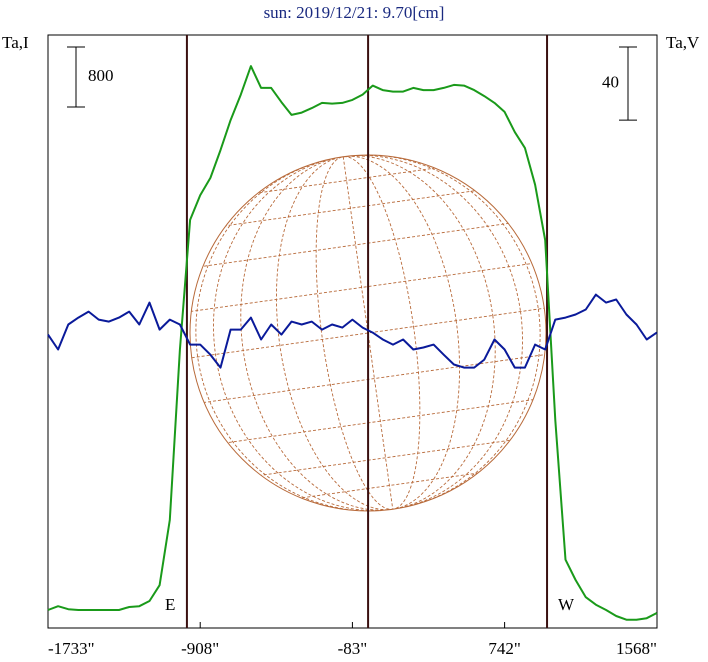  What do you see at coordinates (170, 604) in the screenshot?
I see `east-label: E` at bounding box center [170, 604].